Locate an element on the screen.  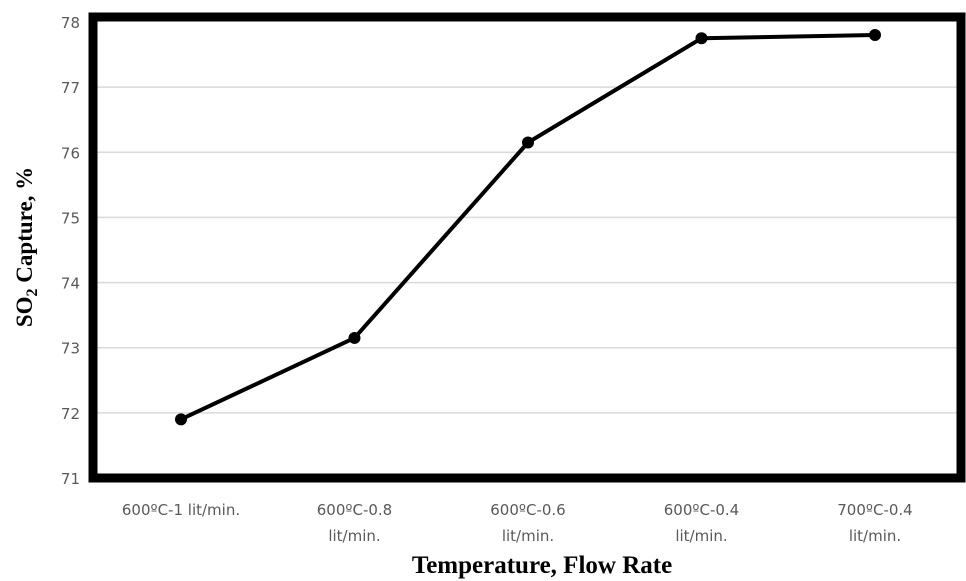
y-tick-label: 75 is located at coordinates (70, 218).